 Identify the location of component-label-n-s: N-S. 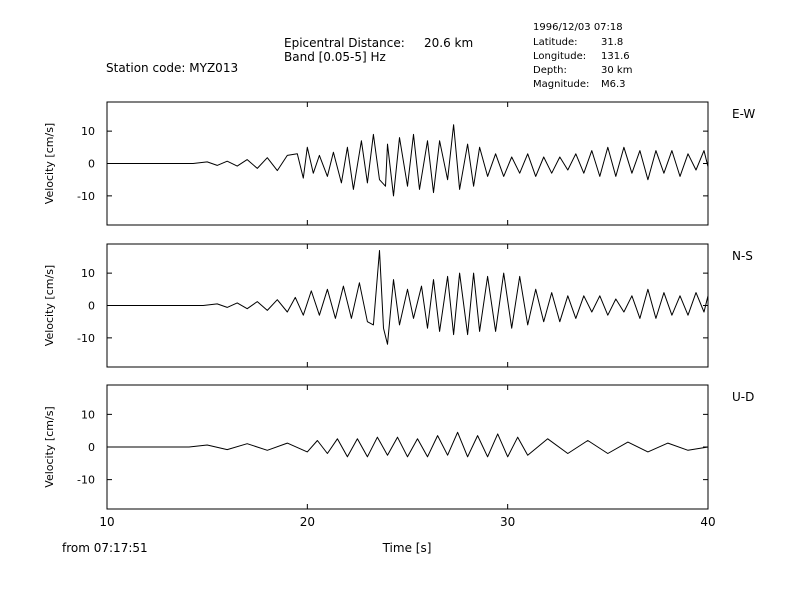
(742, 256).